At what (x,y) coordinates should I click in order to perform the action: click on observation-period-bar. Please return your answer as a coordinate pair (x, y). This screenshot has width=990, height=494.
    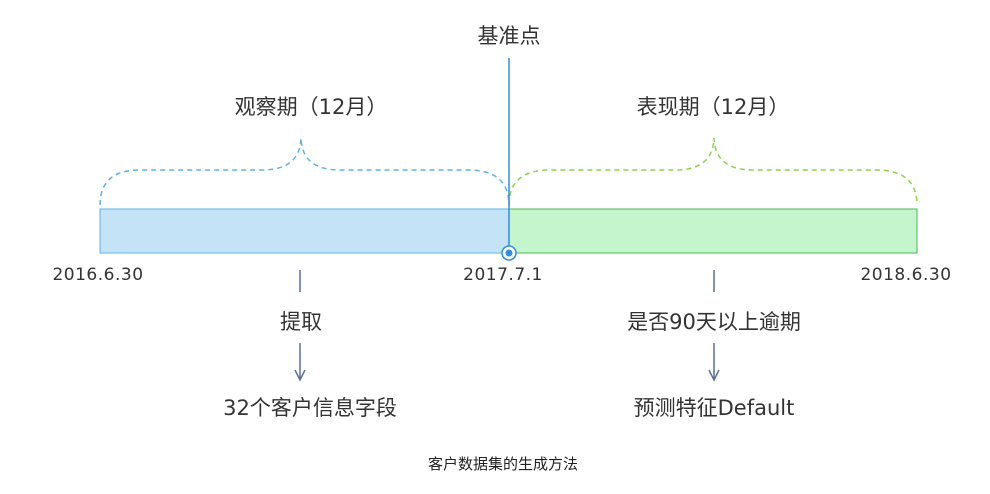
    Looking at the image, I should click on (304, 231).